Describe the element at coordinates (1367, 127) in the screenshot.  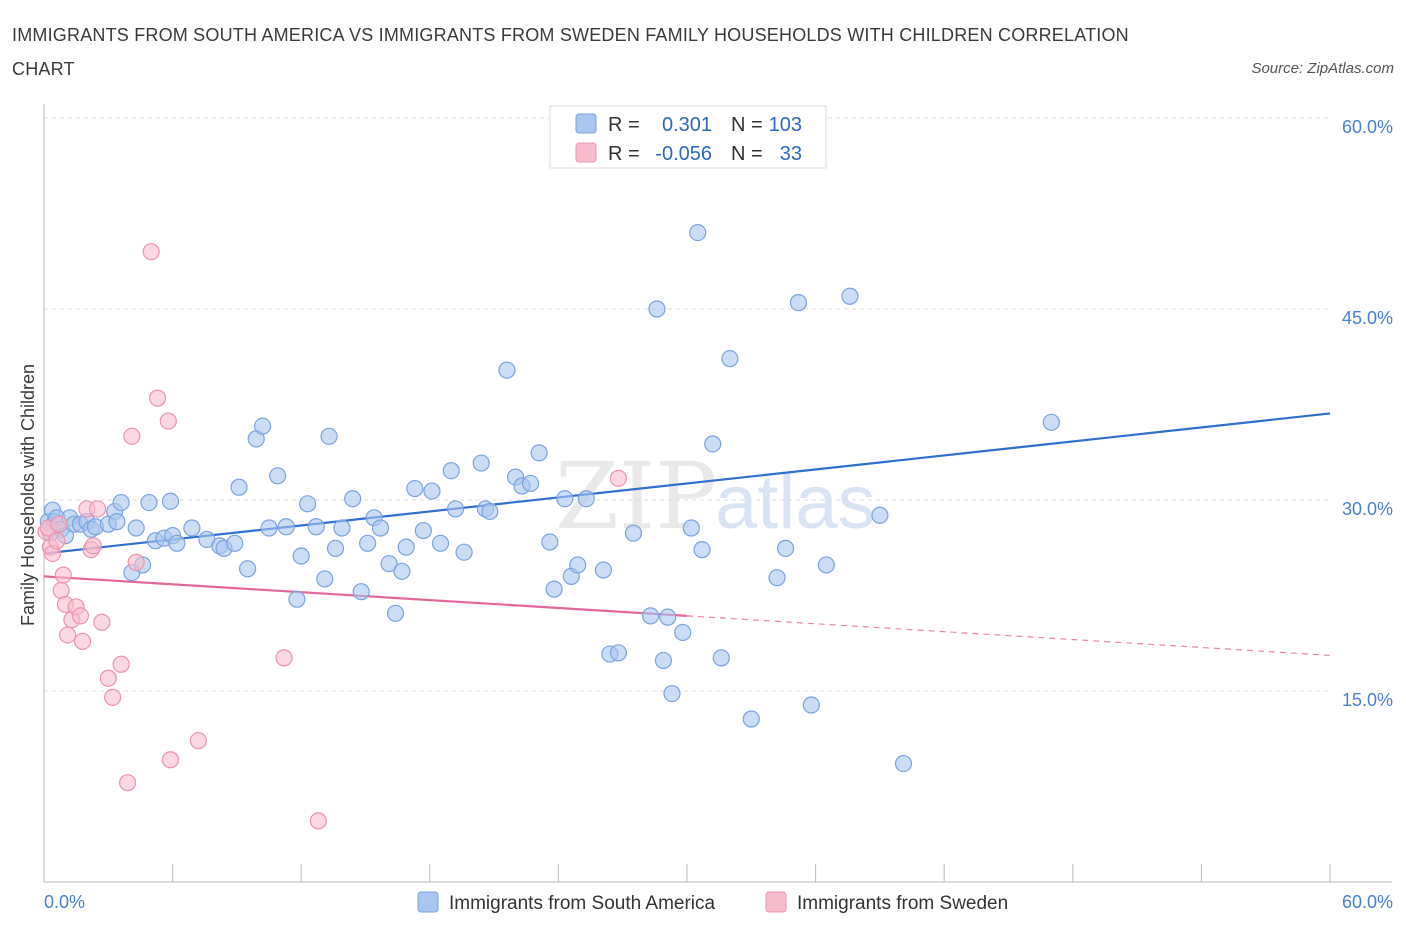
I see `y-tick-label: 60.0%` at that location.